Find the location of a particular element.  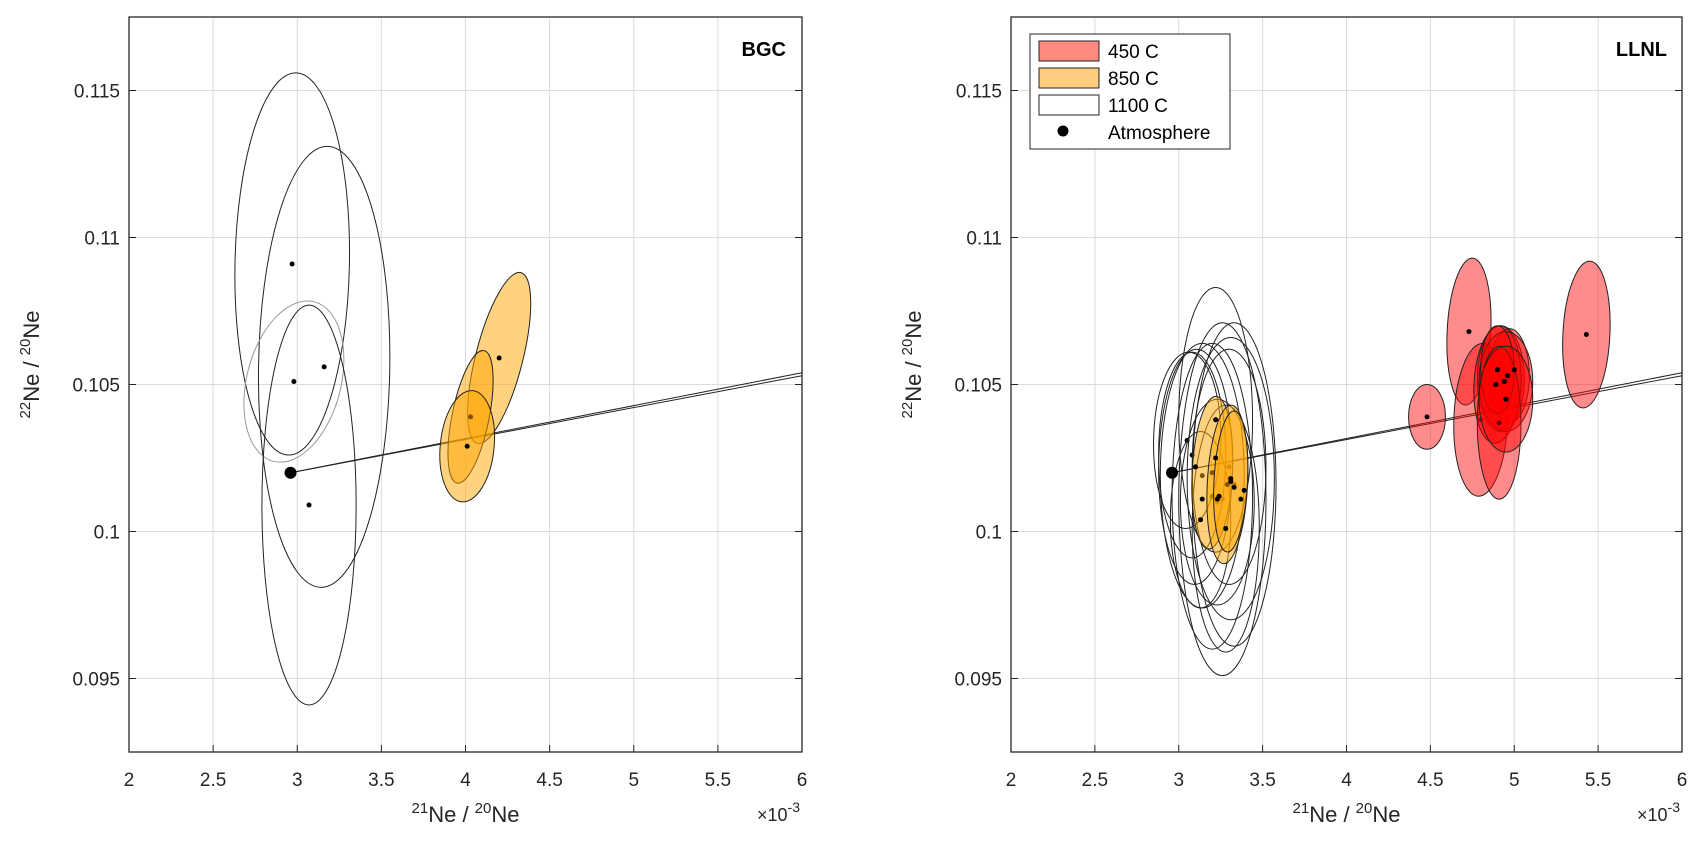

series-1100c is located at coordinates (312, 389).